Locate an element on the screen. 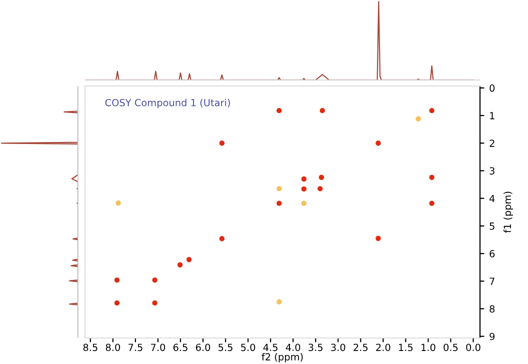 This screenshot has height=364, width=528. x-tick-label: 7.5 is located at coordinates (135, 348).